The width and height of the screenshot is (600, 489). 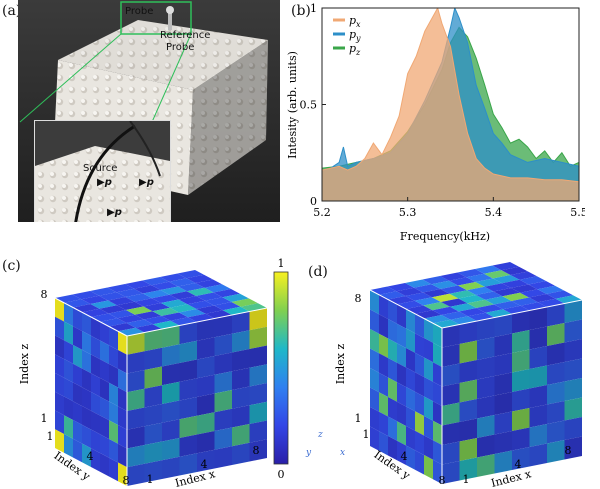 I want to click on cube-edge, so click(x=512, y=314).